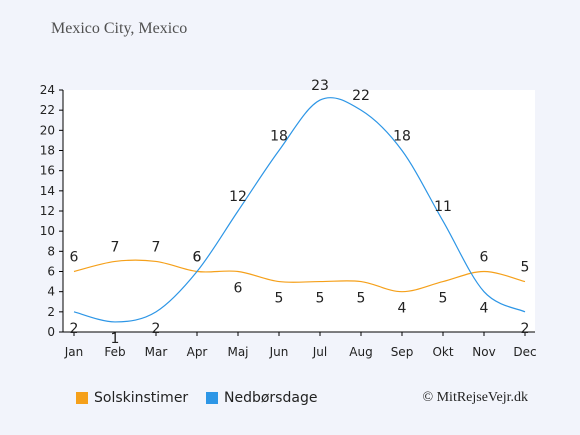 This screenshot has width=580, height=435. Describe the element at coordinates (402, 352) in the screenshot. I see `x-tick-label: Sep` at that location.